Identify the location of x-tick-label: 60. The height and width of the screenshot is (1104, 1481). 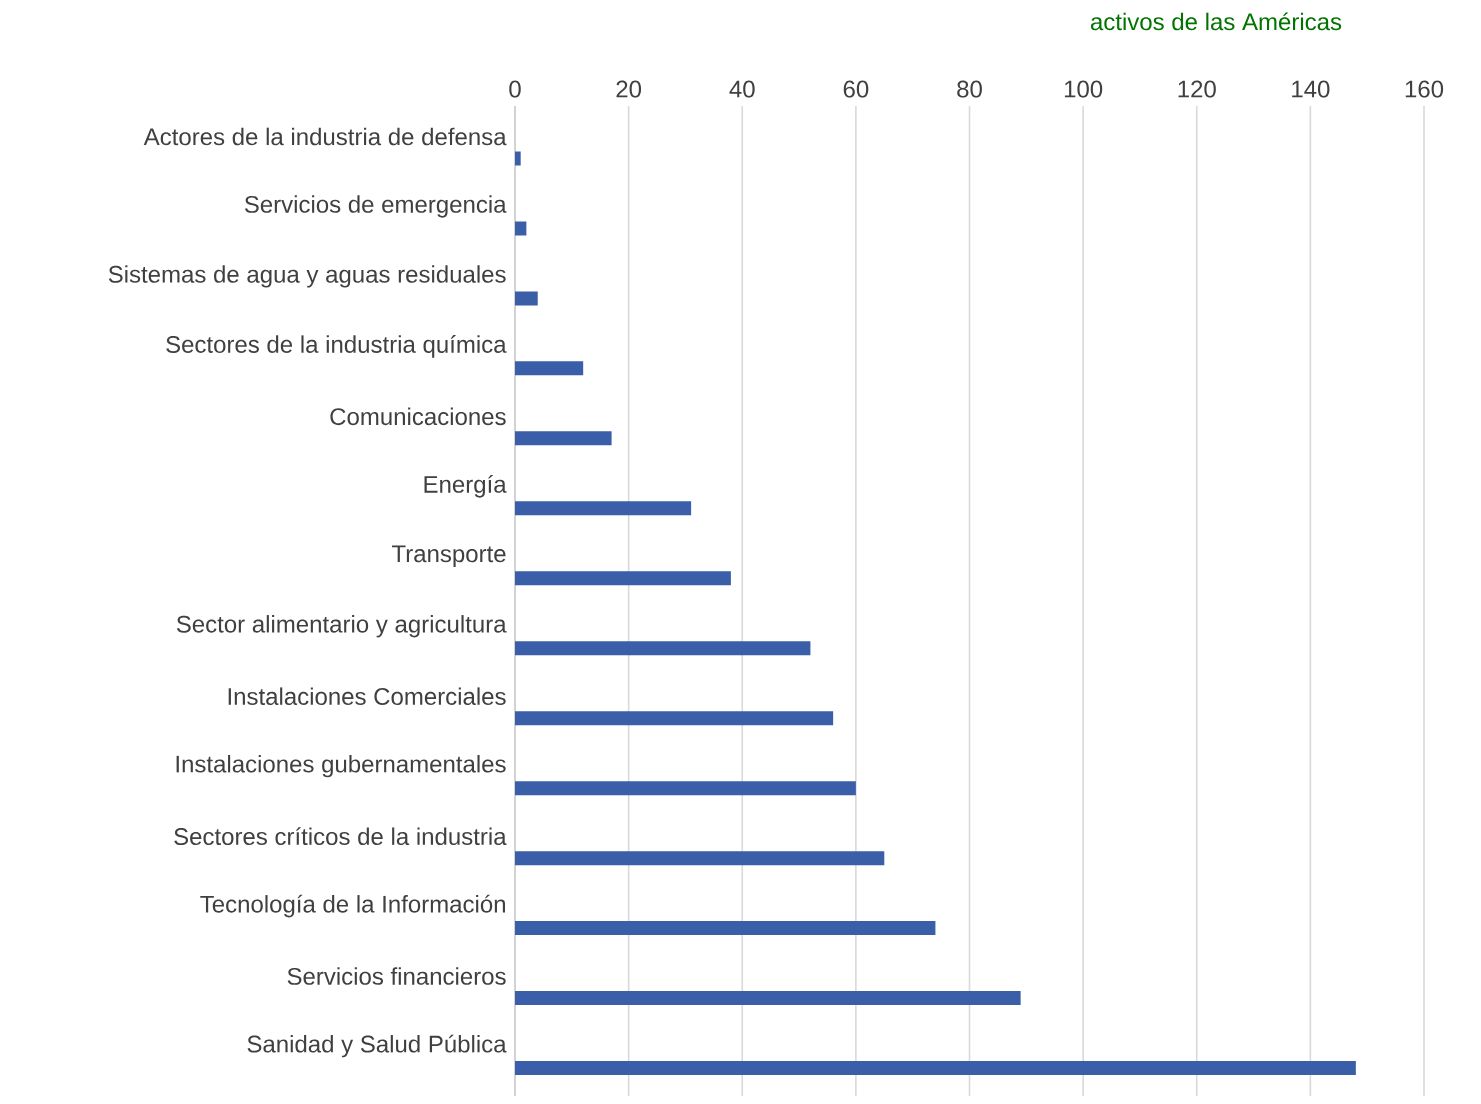
(856, 89).